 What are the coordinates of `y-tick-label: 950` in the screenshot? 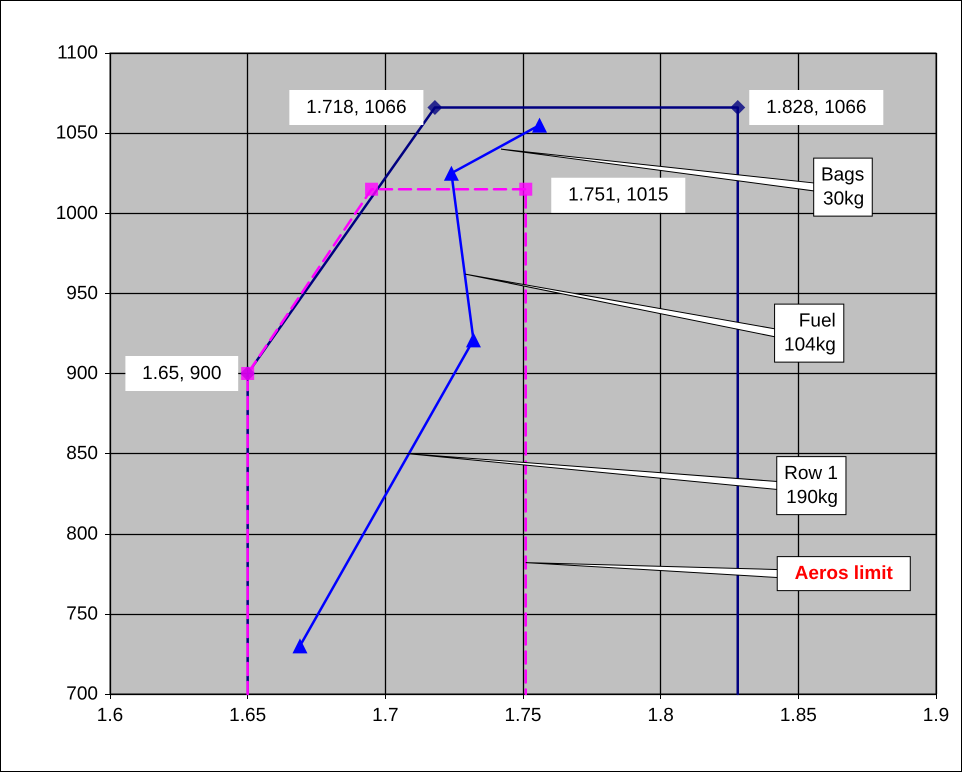 It's located at (82, 293).